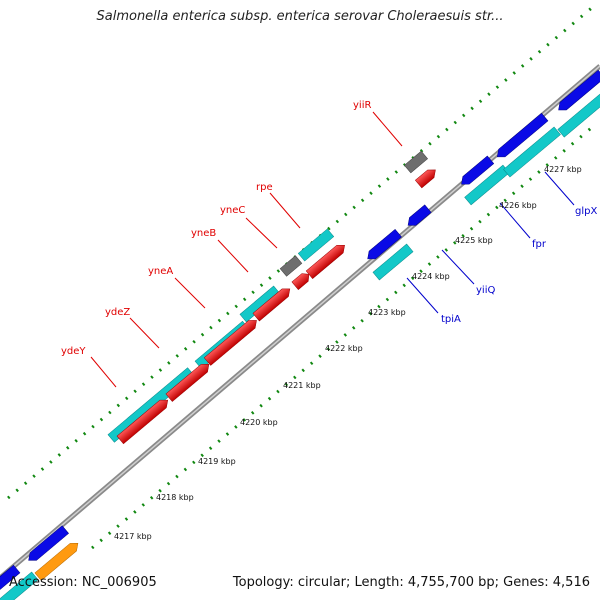 This screenshot has width=600, height=600. What do you see at coordinates (539, 244) in the screenshot?
I see `label-fpr: fpr` at bounding box center [539, 244].